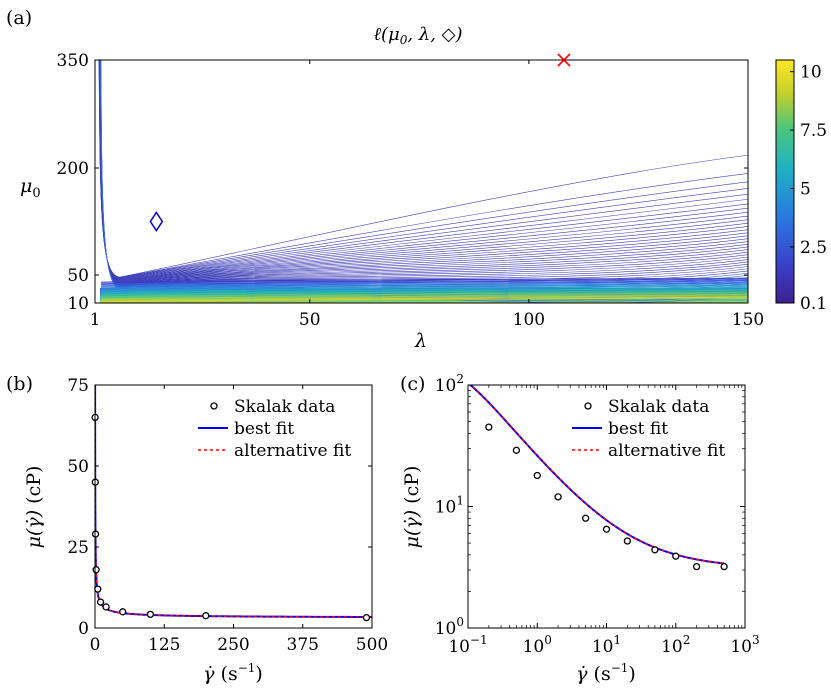 Image resolution: width=831 pixels, height=691 pixels. Describe the element at coordinates (83, 629) in the screenshot. I see `y-tick-label: 0` at that location.